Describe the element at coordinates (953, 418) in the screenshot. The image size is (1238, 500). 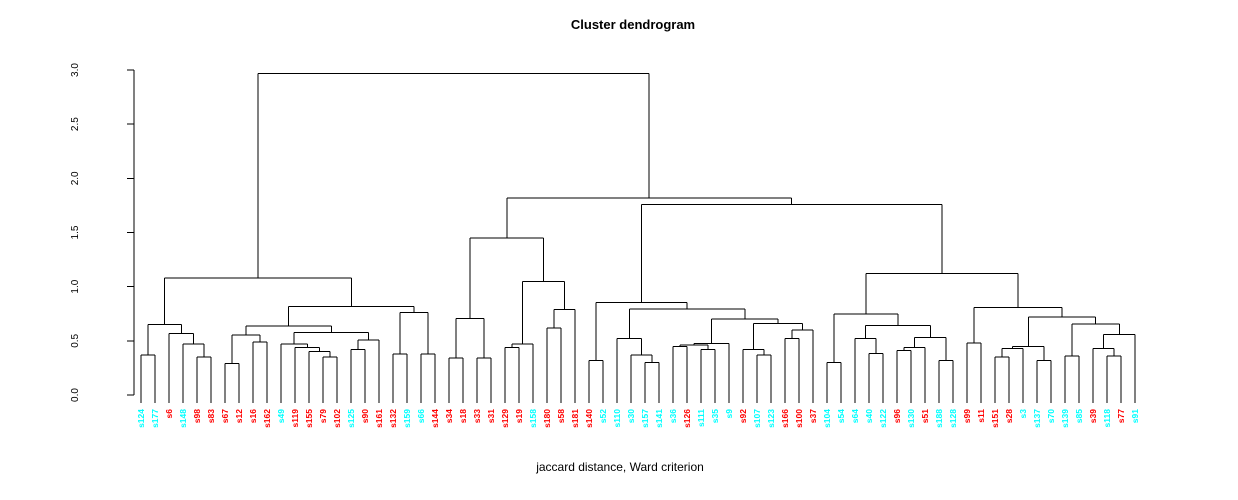
I see `leaf-label: s128` at that location.